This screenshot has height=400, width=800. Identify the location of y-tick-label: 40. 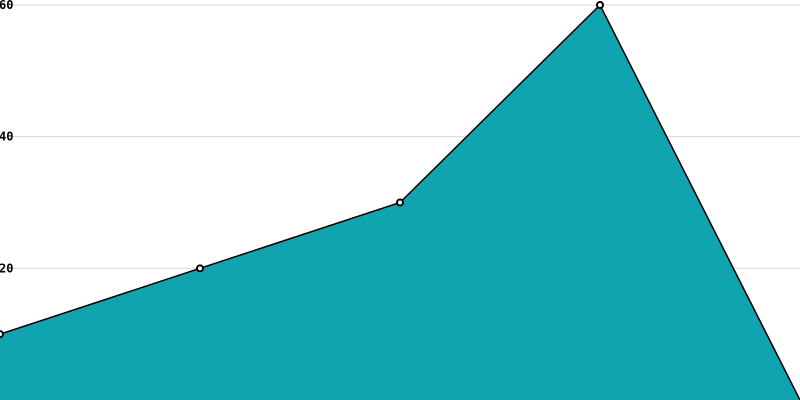
(6, 137).